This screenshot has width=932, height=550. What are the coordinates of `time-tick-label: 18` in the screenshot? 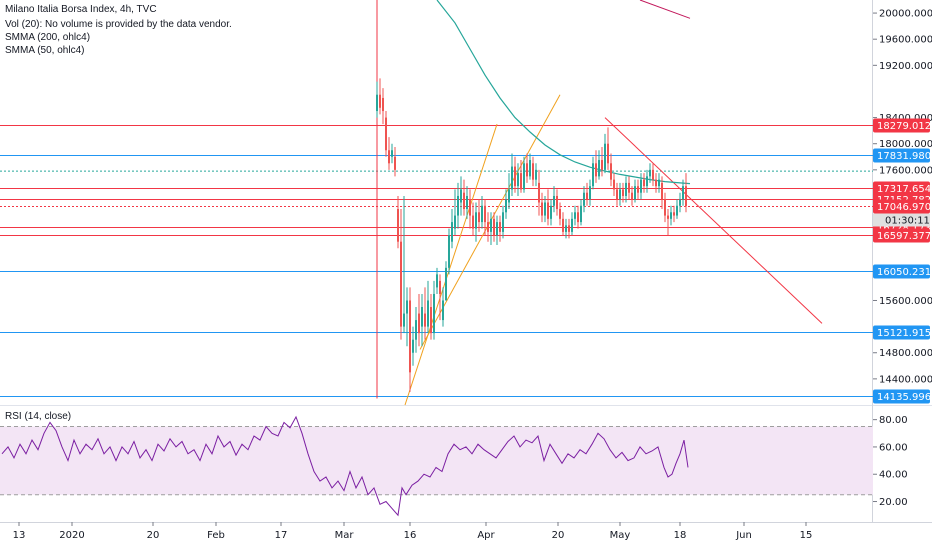 It's located at (680, 535).